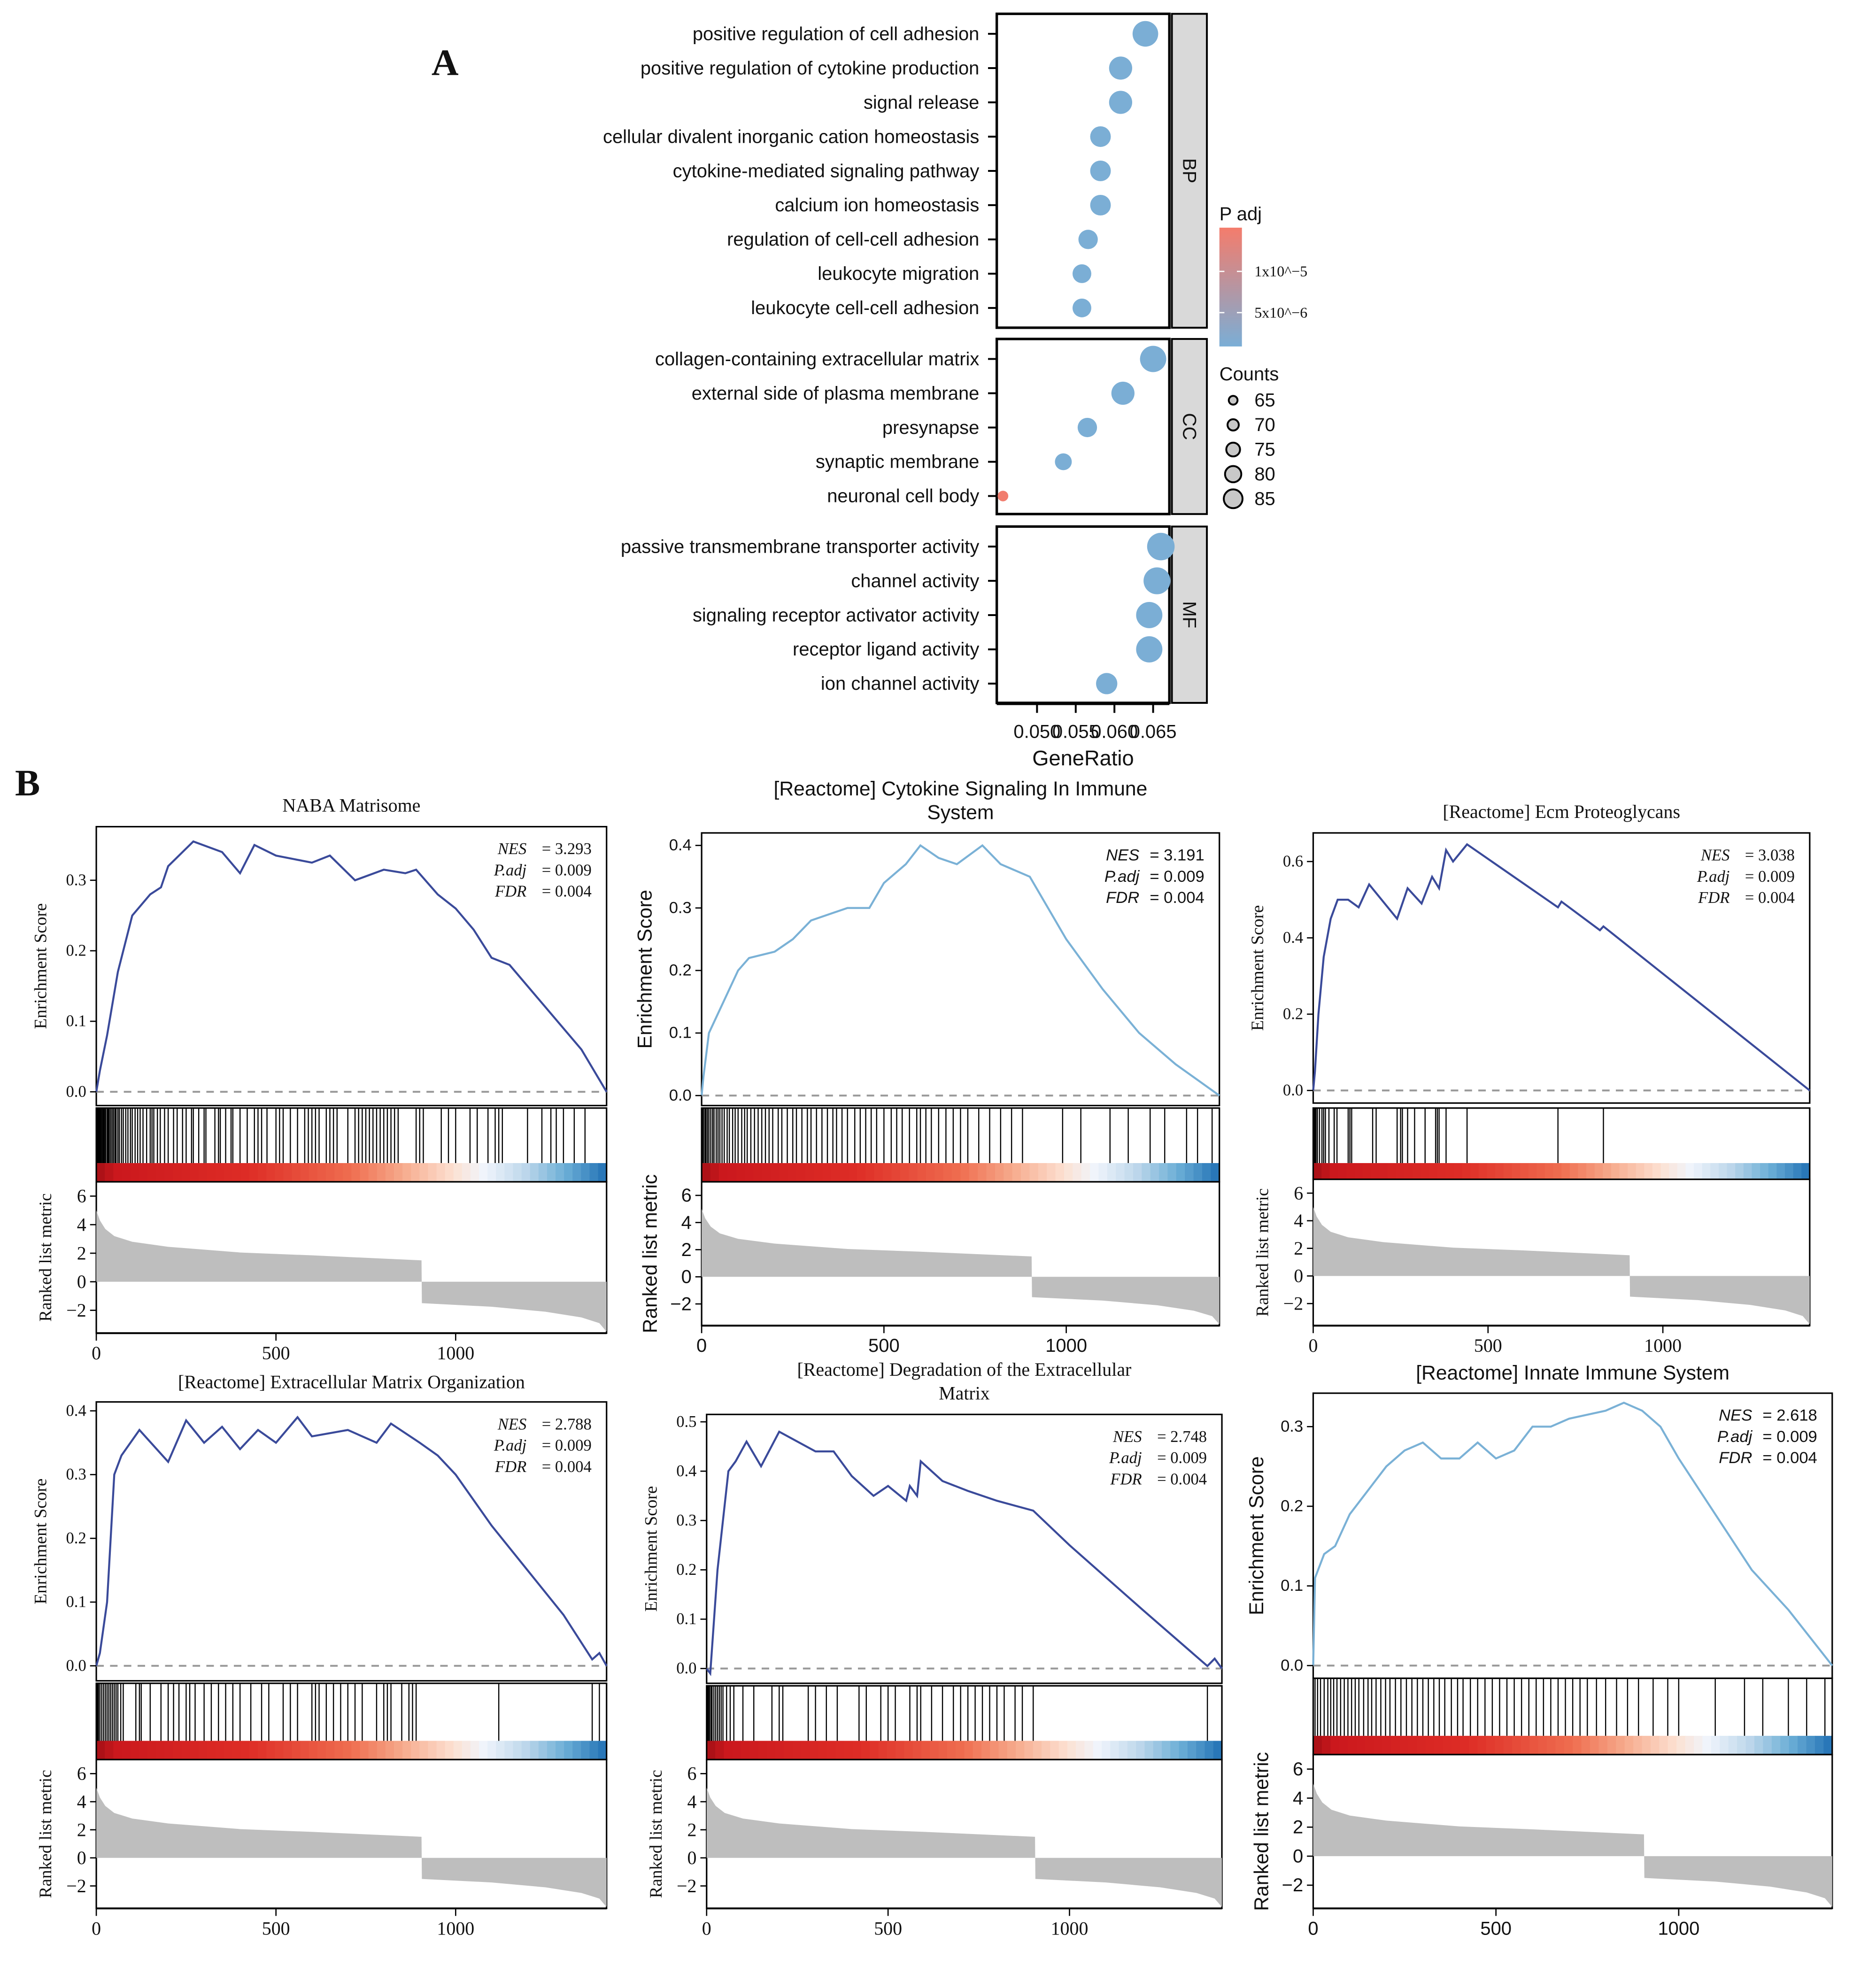 The height and width of the screenshot is (1981, 1876). Describe the element at coordinates (1249, 375) in the screenshot. I see `legend-title: Counts` at that location.